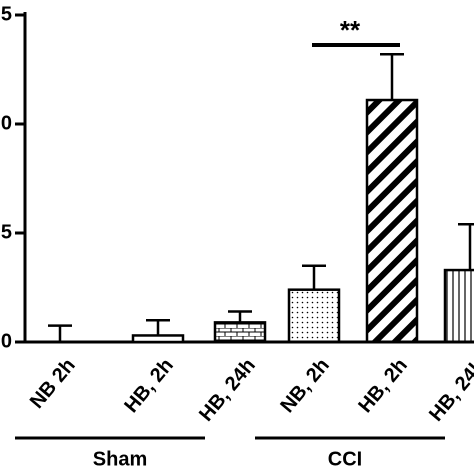  Describe the element at coordinates (350, 30) in the screenshot. I see `annotation: **` at that location.